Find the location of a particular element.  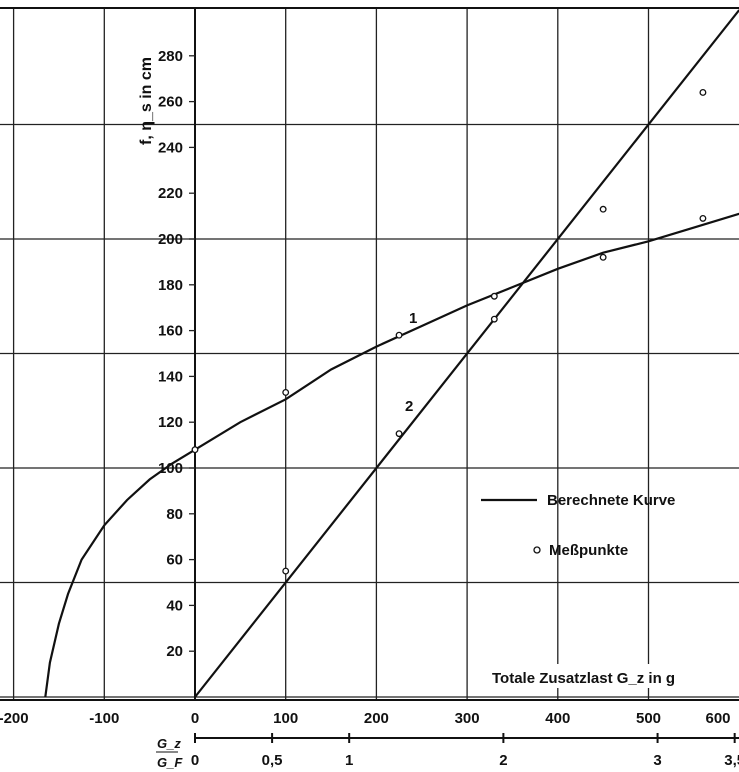

x-tick-label--100: -100 is located at coordinates (104, 718).